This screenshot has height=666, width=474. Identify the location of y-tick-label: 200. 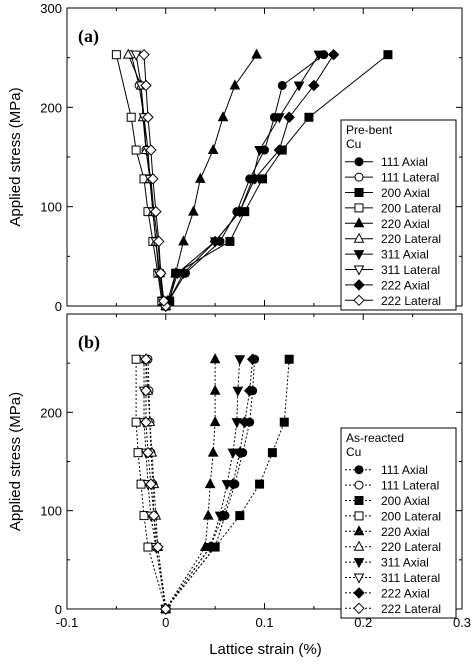
(51, 107).